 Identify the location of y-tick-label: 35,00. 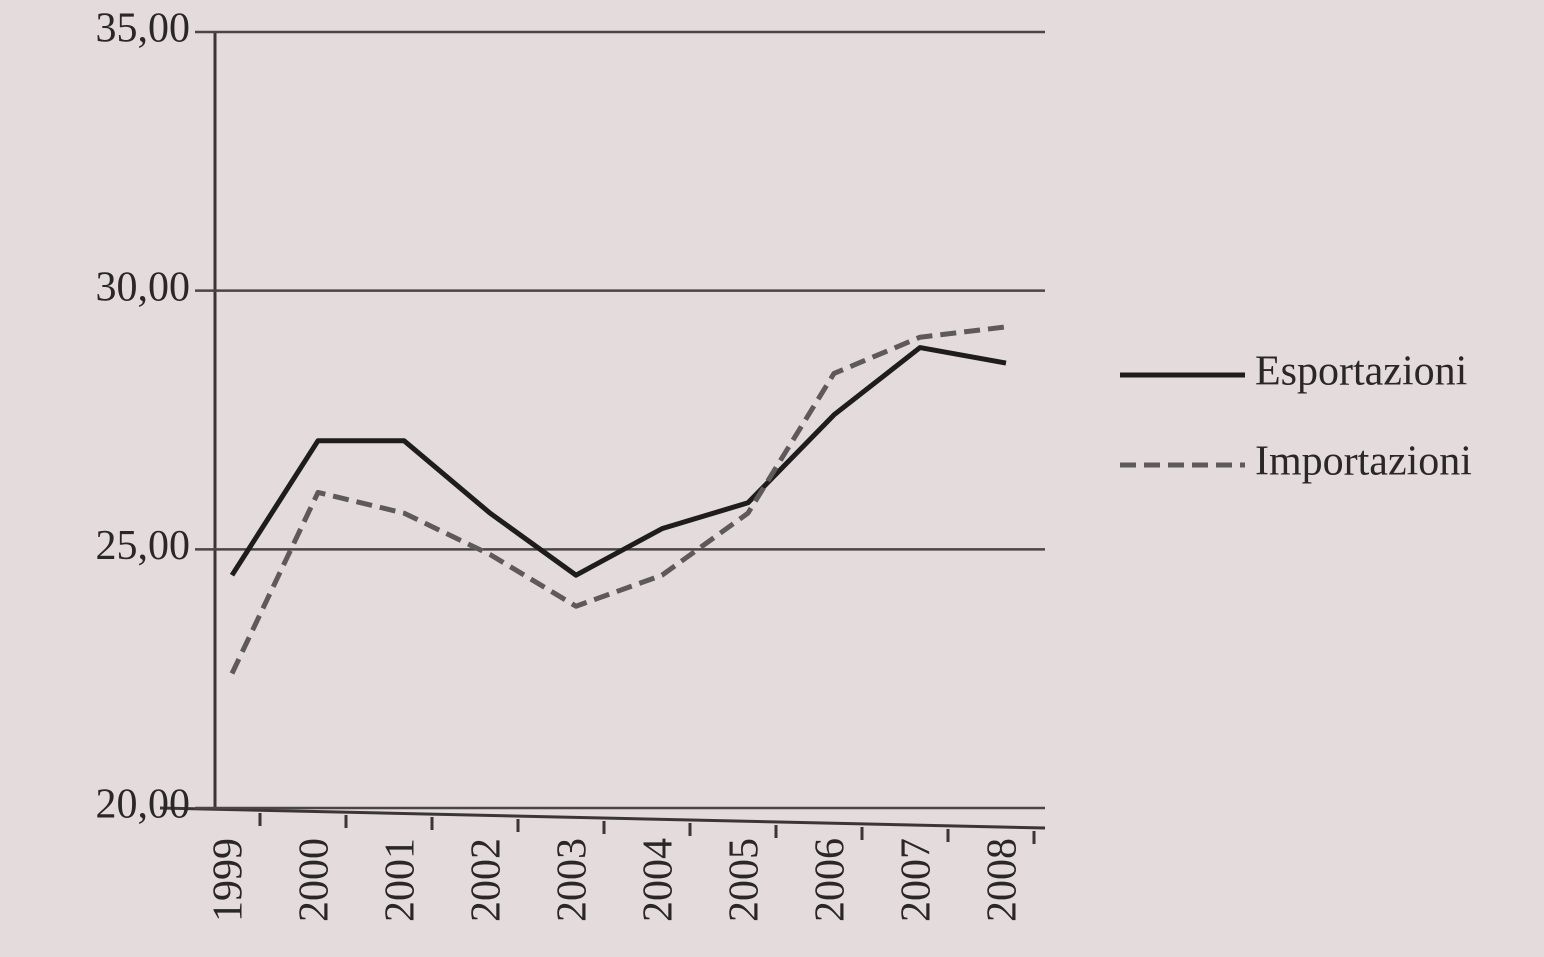
(143, 29).